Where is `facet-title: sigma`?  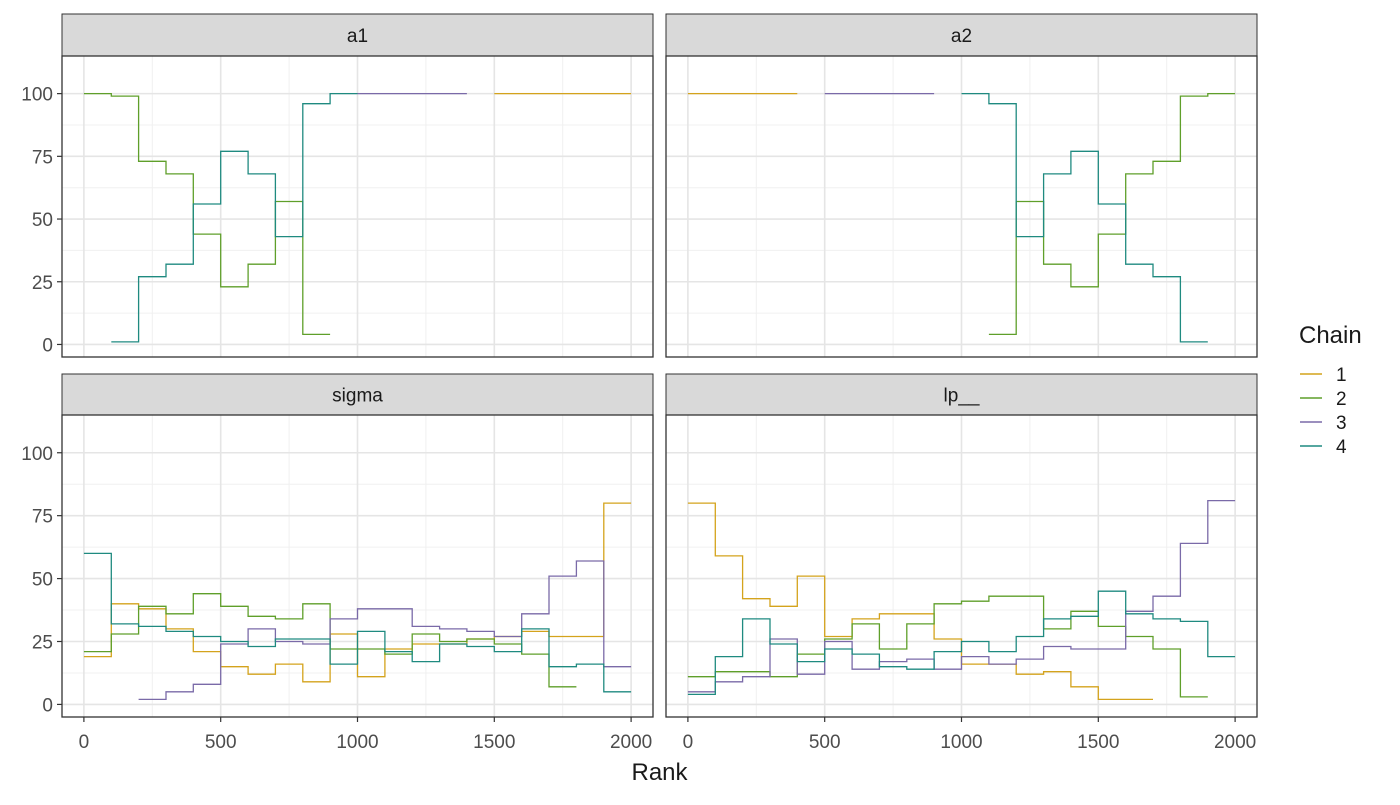 facet-title: sigma is located at coordinates (357, 396).